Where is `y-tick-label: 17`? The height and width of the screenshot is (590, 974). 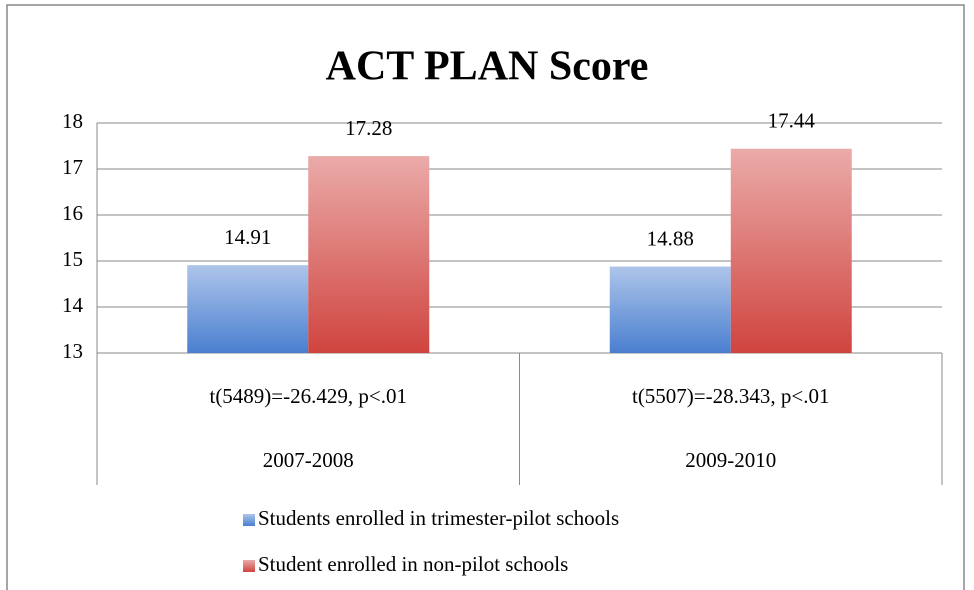 y-tick-label: 17 is located at coordinates (72, 167).